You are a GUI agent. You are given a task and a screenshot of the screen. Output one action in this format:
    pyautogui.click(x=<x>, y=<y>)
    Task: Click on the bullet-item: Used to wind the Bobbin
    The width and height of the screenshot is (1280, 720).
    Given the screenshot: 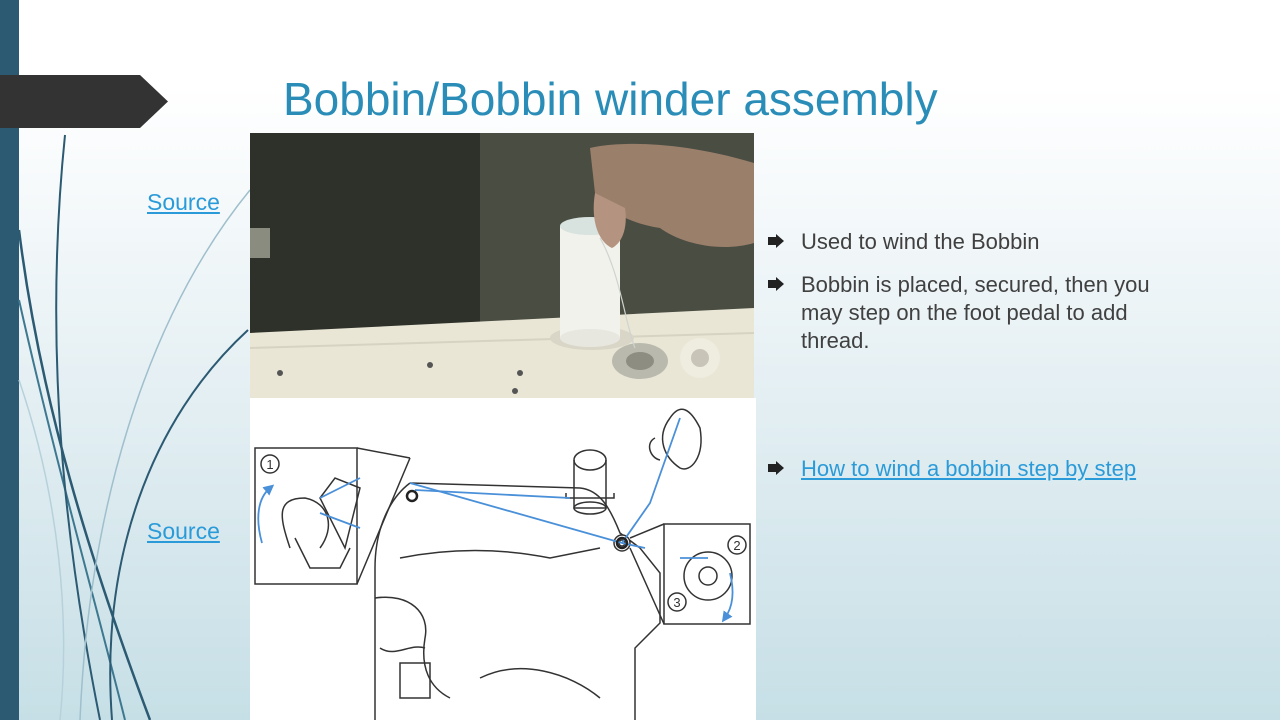 What is the action you would take?
    pyautogui.click(x=978, y=242)
    